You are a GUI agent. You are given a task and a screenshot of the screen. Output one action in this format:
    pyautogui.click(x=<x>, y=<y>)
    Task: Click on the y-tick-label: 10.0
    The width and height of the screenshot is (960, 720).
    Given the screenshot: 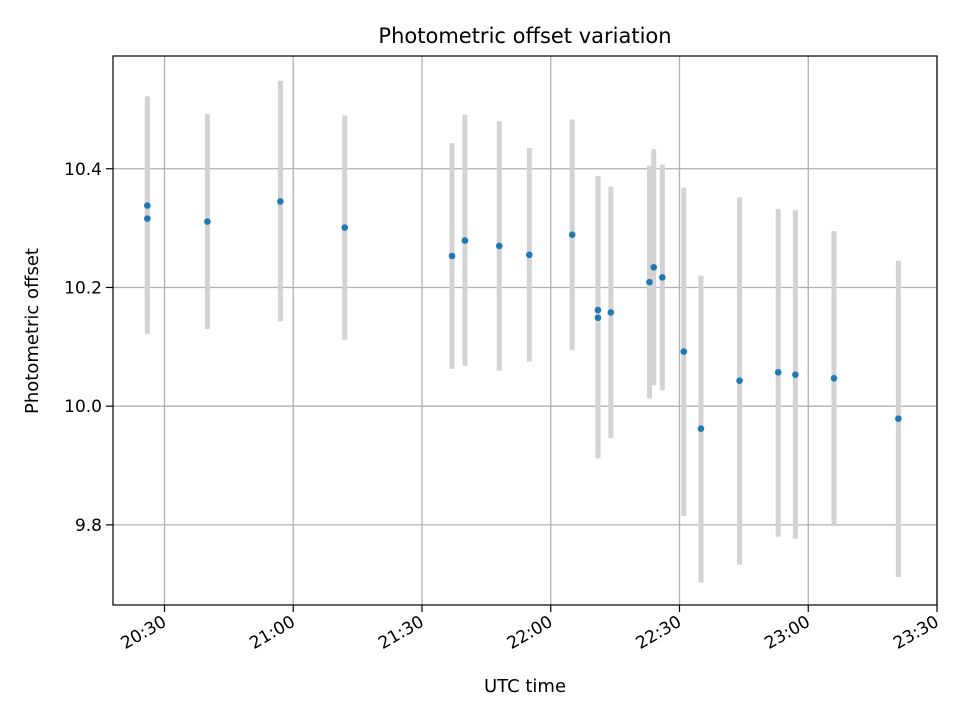 What is the action you would take?
    pyautogui.click(x=83, y=407)
    